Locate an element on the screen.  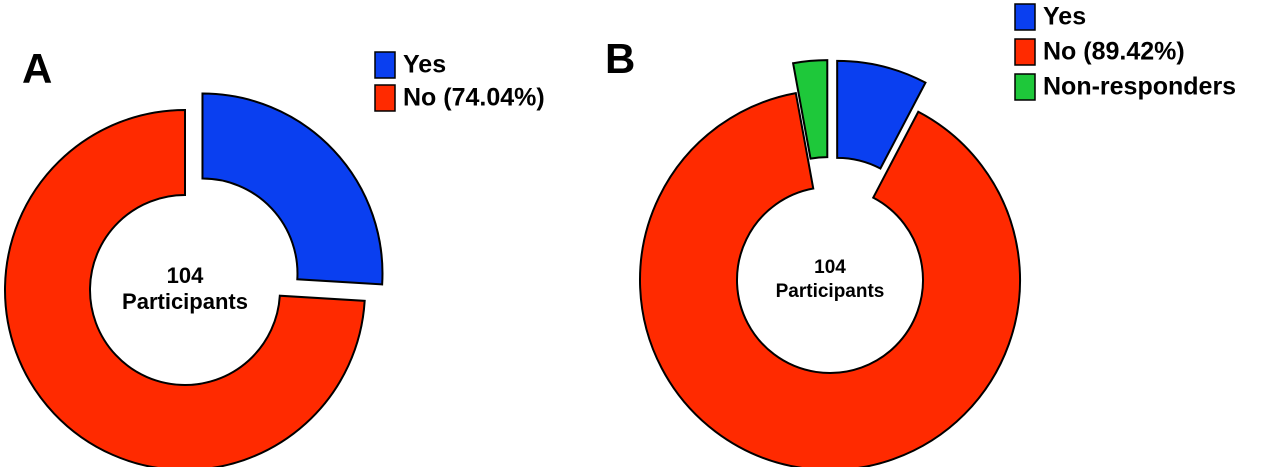
panel-label: A is located at coordinates (37, 68).